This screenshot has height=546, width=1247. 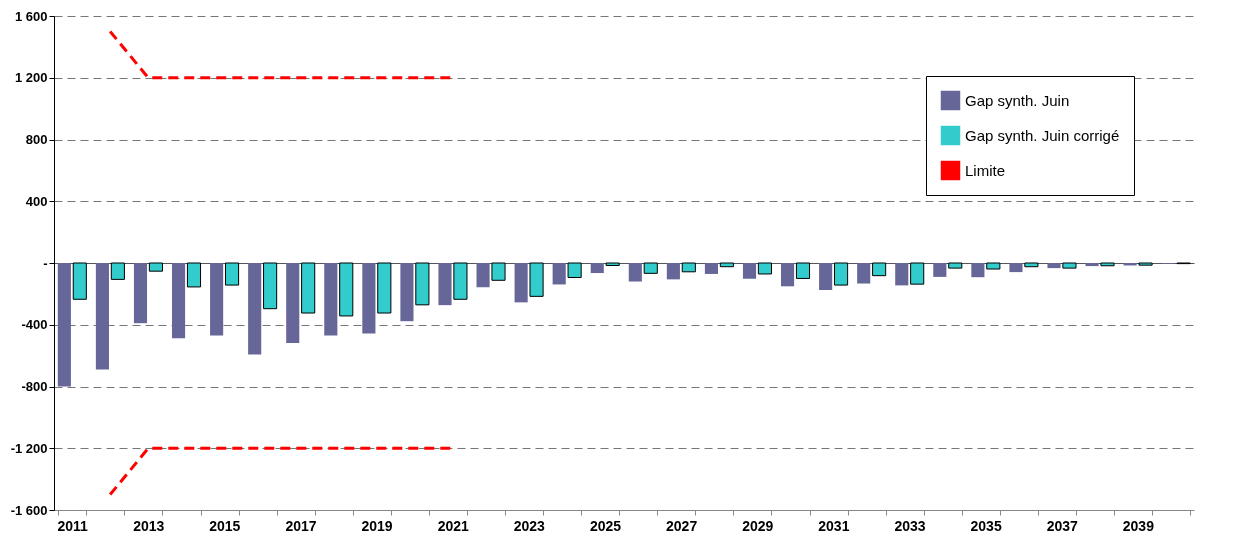 What do you see at coordinates (1138, 525) in the screenshot?
I see `x-tick-label: 2039` at bounding box center [1138, 525].